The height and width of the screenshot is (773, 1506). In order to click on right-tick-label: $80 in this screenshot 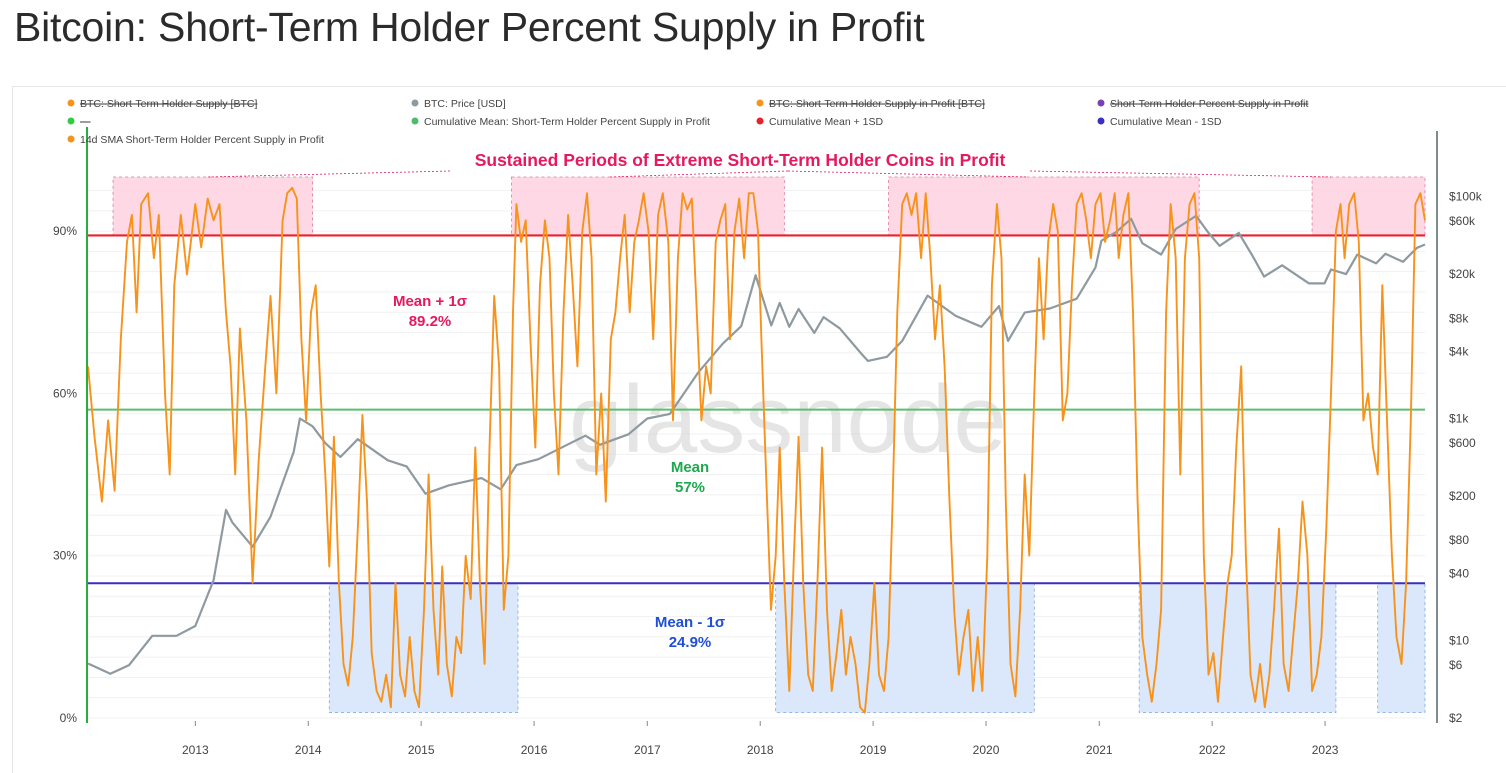, I will do `click(1459, 540)`.